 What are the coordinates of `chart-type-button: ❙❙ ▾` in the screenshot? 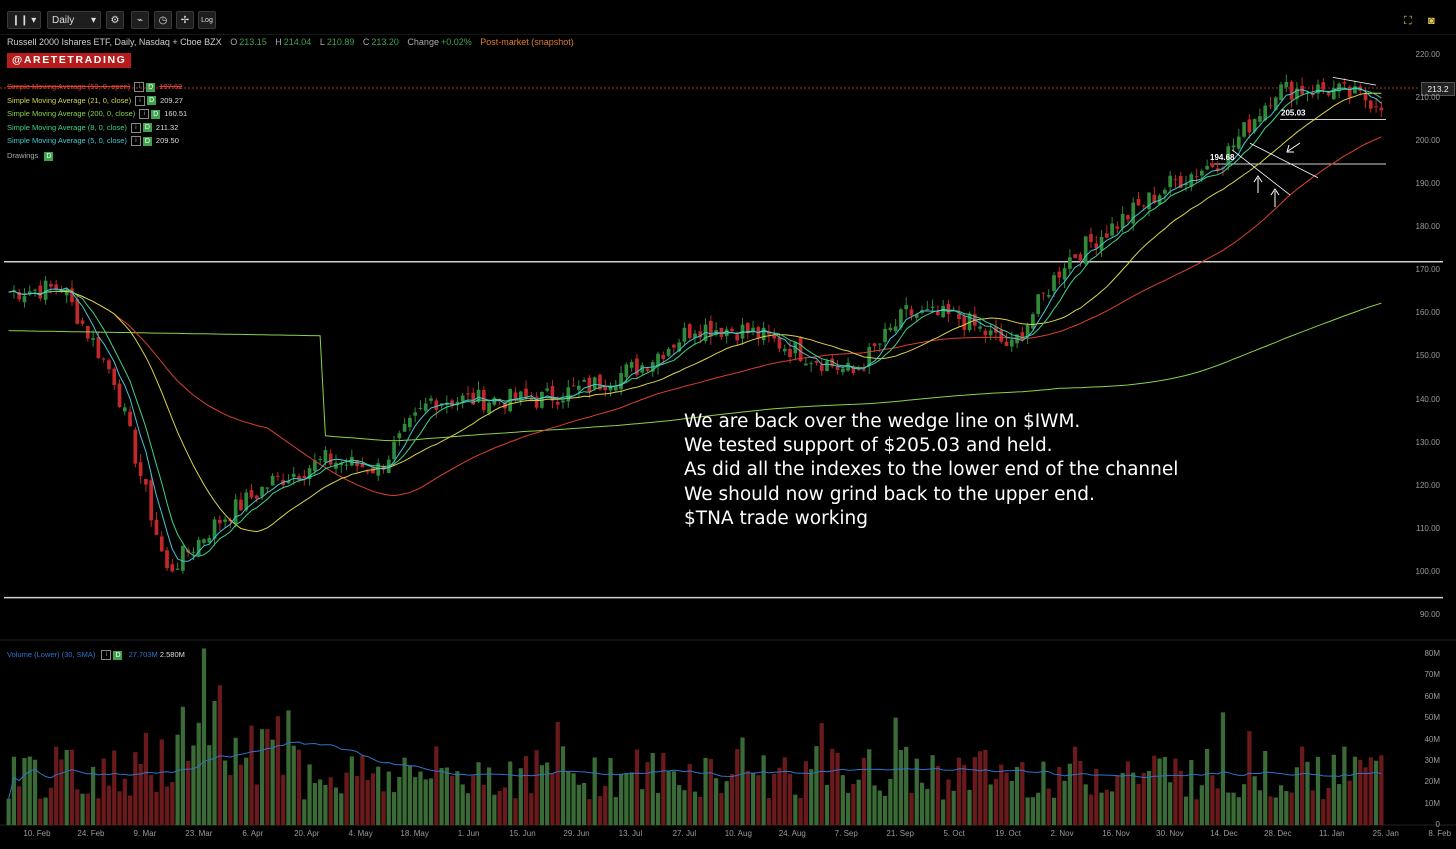 It's located at (24, 20).